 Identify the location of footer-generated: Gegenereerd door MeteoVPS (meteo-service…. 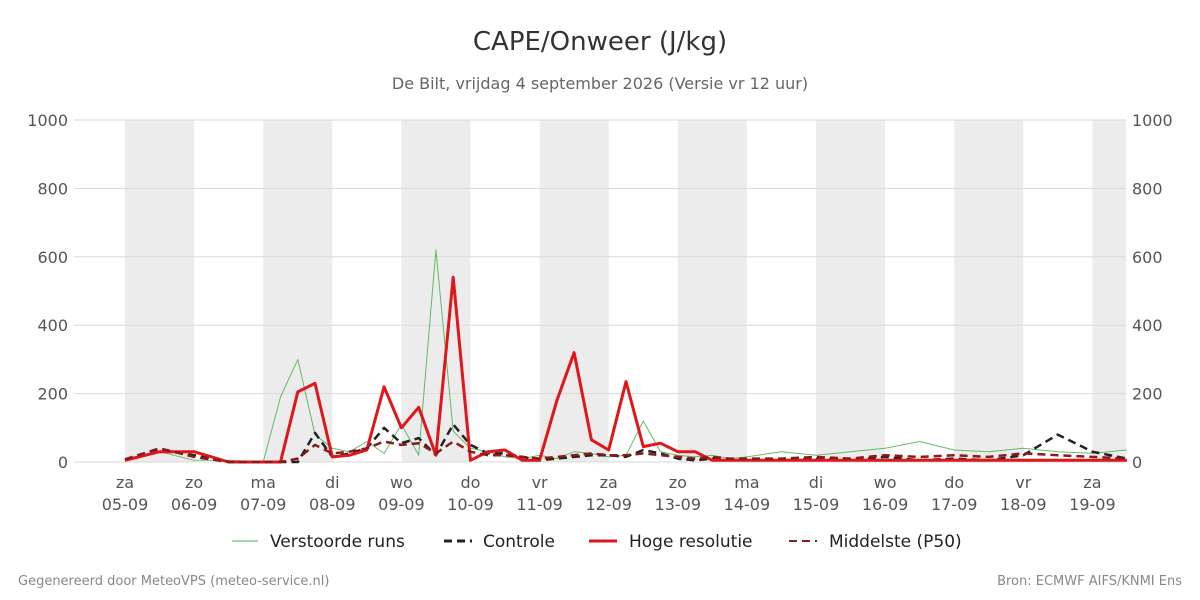
(173, 581).